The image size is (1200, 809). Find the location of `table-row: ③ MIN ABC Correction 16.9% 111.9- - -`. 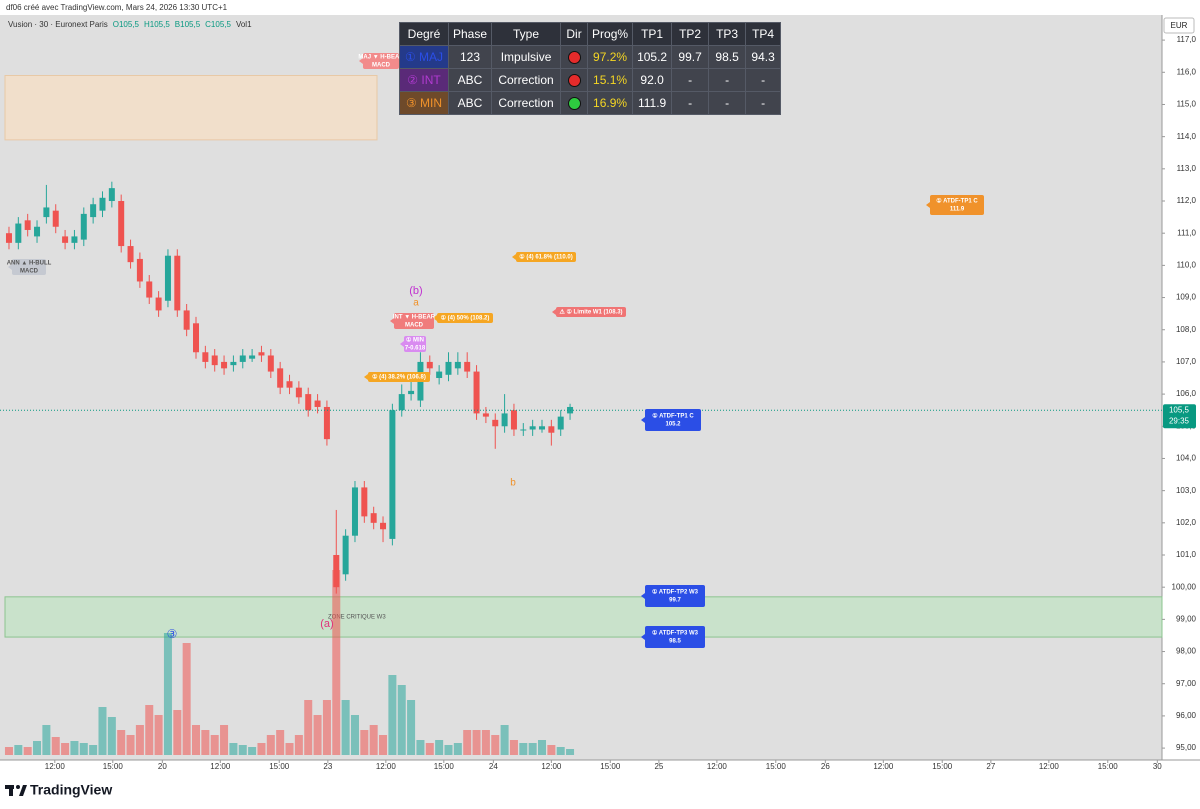

table-row: ③ MIN ABC Correction 16.9% 111.9- - - is located at coordinates (590, 103).